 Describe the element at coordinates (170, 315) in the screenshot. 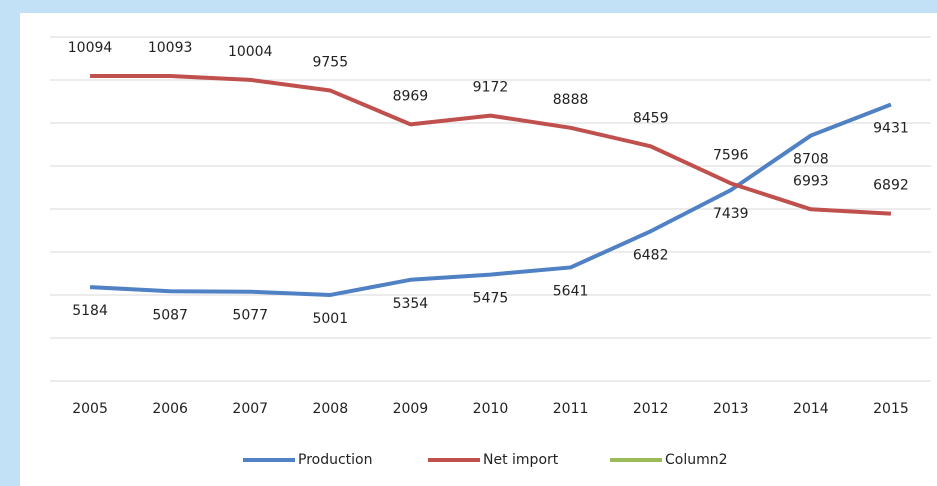

I see `data-label: 5087` at that location.